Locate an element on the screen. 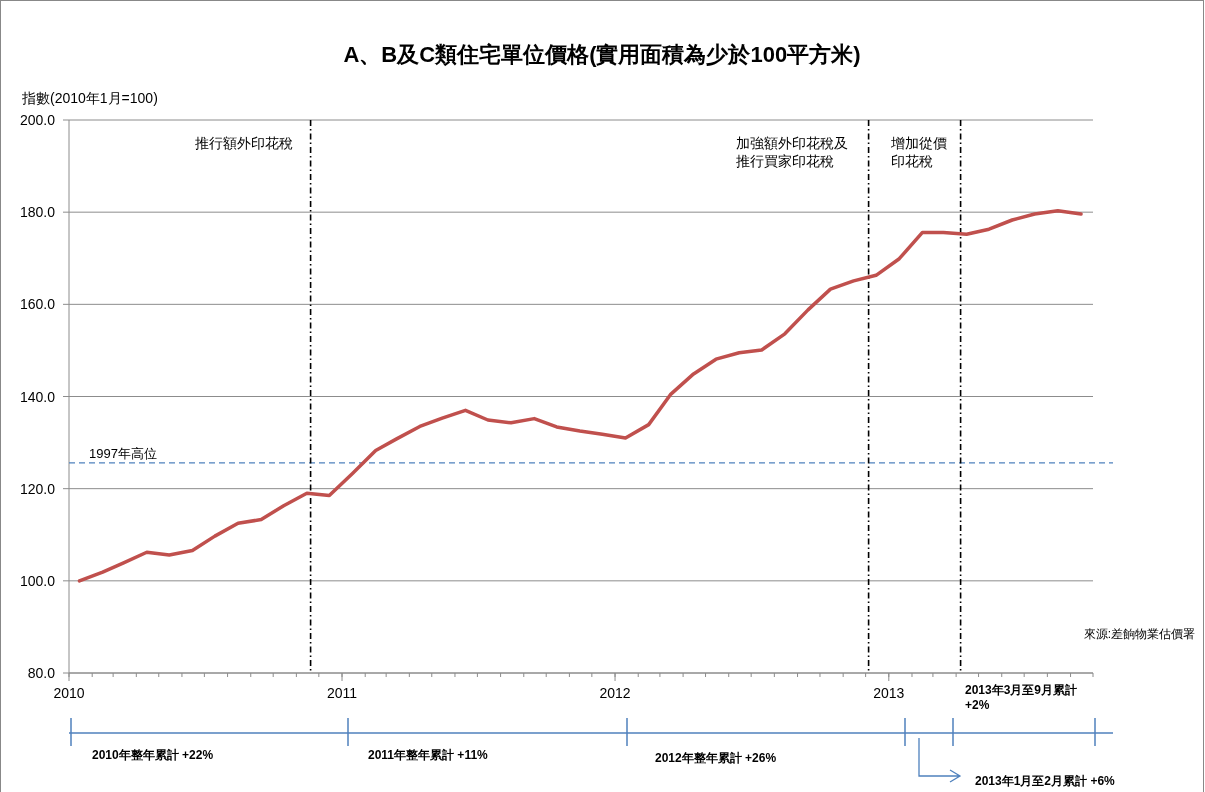 This screenshot has height=792, width=1205. text: 2012年整年累計 +26% is located at coordinates (716, 758).